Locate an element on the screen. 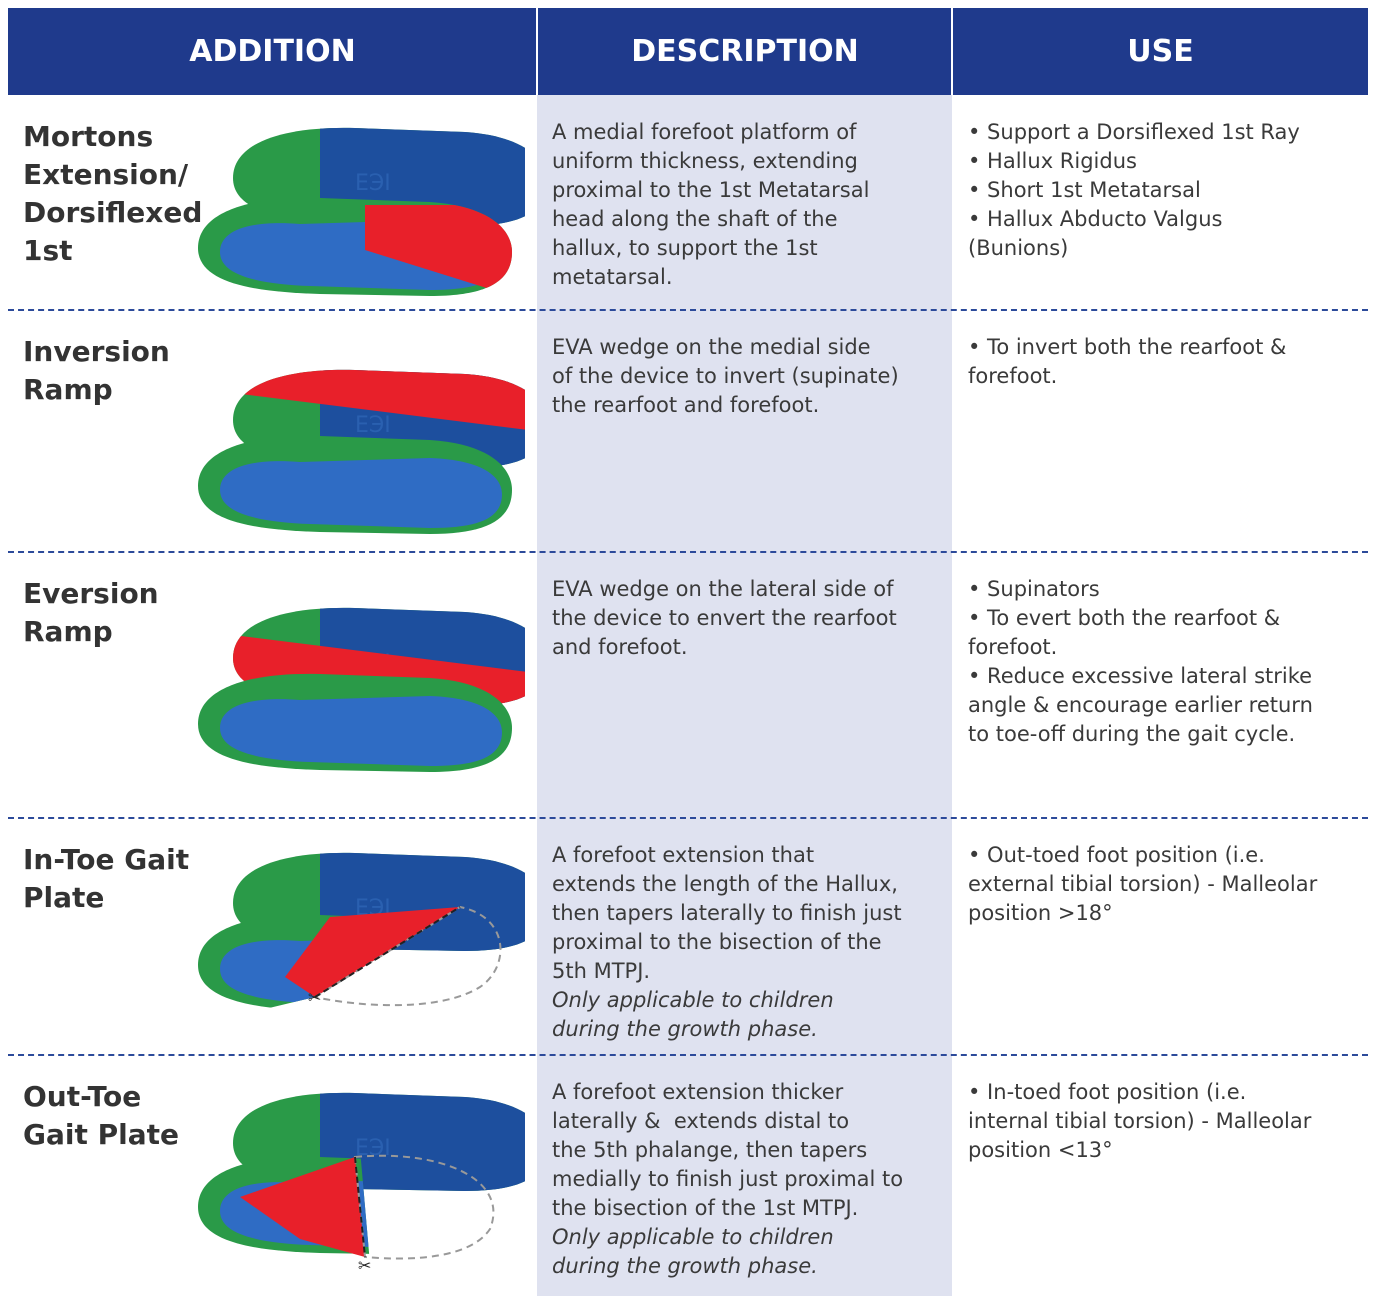 This screenshot has width=1373, height=1296. use-line: external tibial torsion) - Malleolar is located at coordinates (1143, 884).